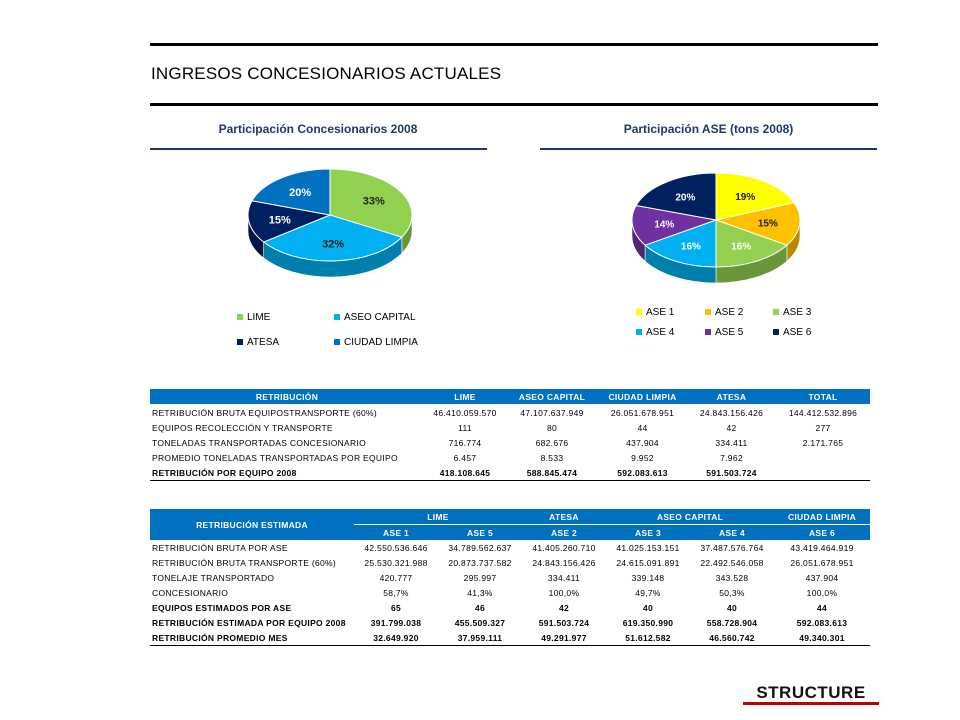  Describe the element at coordinates (732, 547) in the screenshot. I see `table-cell: 37.487.576.764` at that location.